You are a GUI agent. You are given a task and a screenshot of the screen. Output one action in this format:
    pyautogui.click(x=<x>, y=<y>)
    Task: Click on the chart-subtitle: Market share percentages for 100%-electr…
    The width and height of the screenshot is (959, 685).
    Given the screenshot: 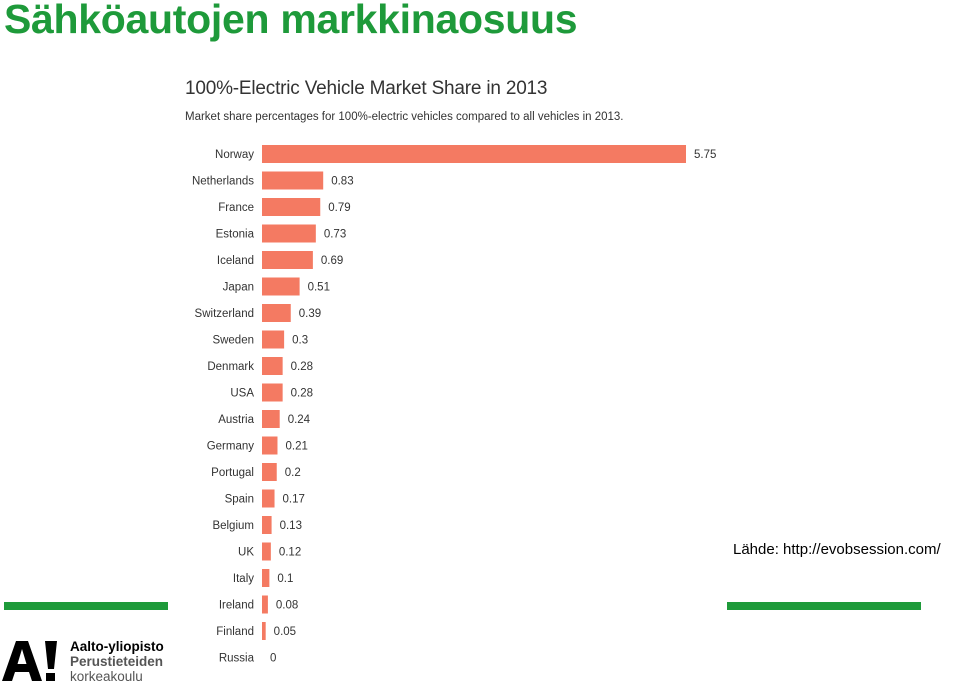 What is the action you would take?
    pyautogui.click(x=404, y=117)
    